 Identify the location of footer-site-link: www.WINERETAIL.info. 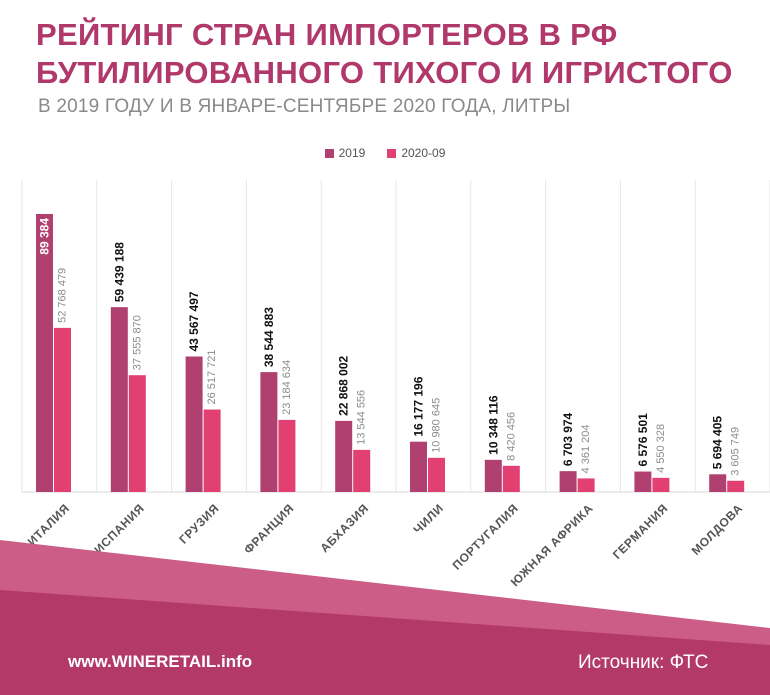
(160, 661).